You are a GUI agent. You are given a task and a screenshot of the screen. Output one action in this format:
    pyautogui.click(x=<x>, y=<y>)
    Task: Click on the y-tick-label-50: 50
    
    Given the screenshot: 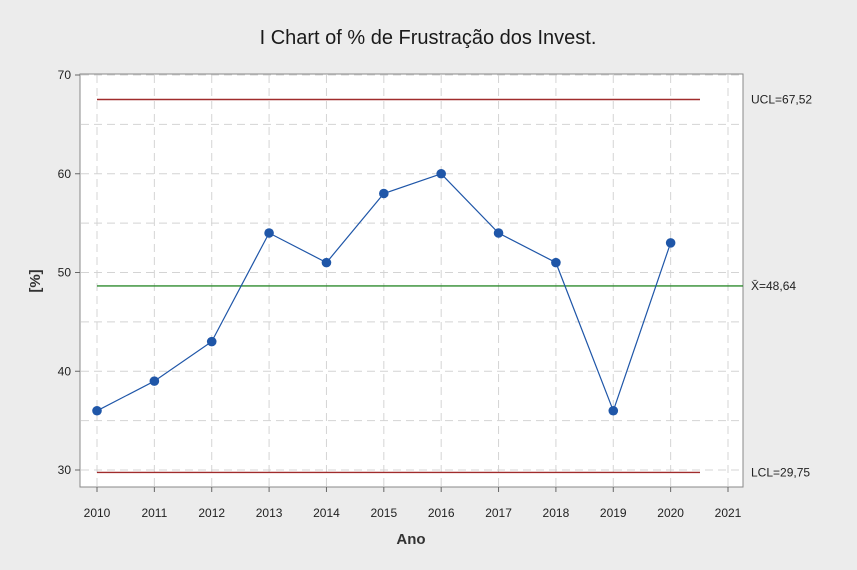 What is the action you would take?
    pyautogui.click(x=65, y=273)
    